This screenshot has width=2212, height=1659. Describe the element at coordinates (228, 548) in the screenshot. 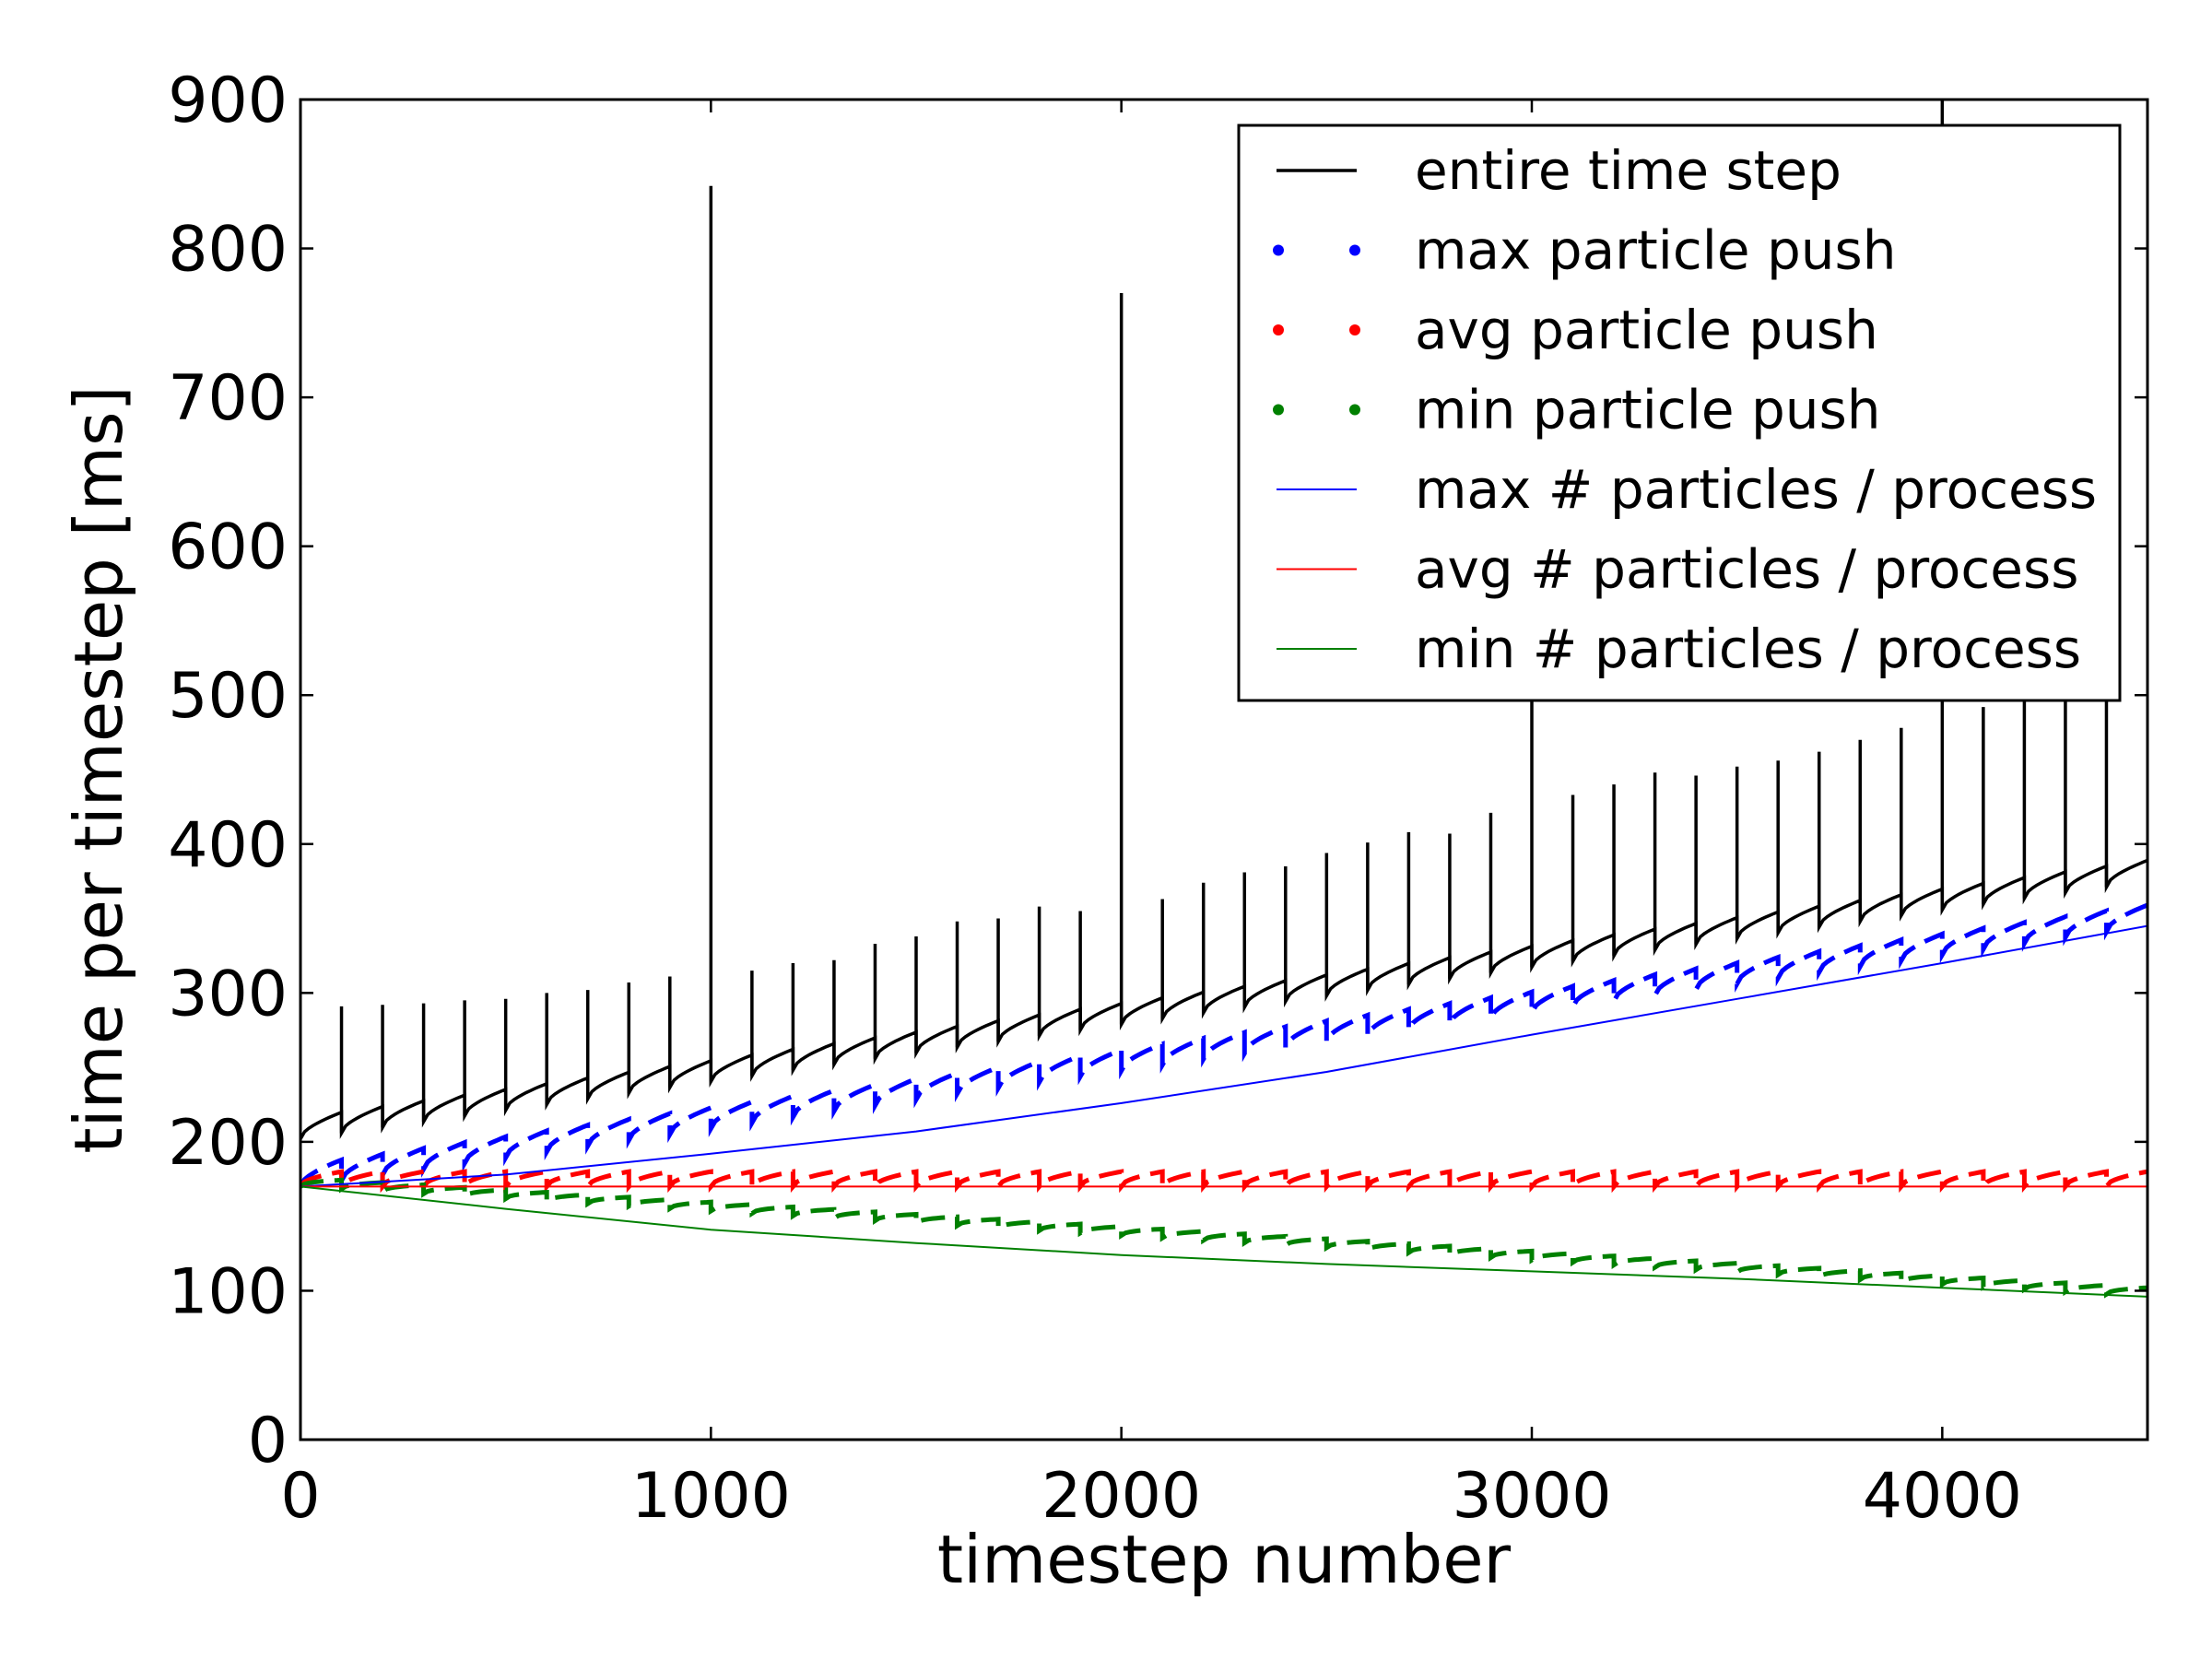

I see `y-tick-label: 600` at that location.